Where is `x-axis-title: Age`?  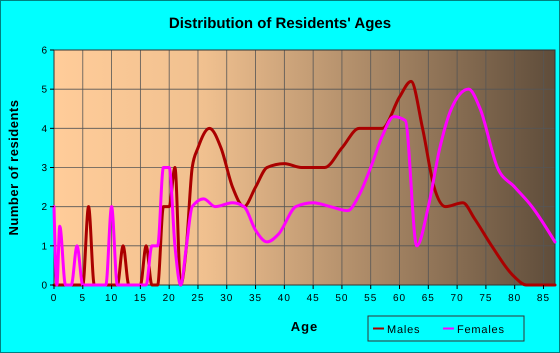 x-axis-title: Age is located at coordinates (304, 326).